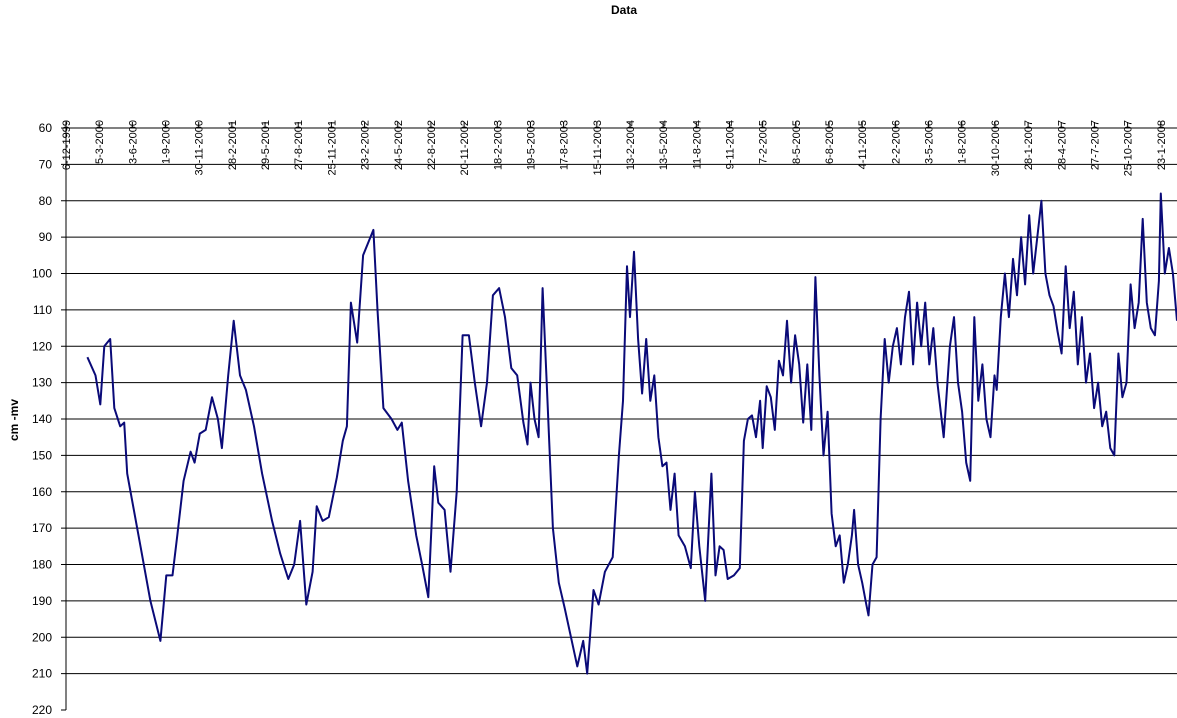 The height and width of the screenshot is (718, 1177). What do you see at coordinates (764, 142) in the screenshot?
I see `x-tick-label: 7-2-2005` at bounding box center [764, 142].